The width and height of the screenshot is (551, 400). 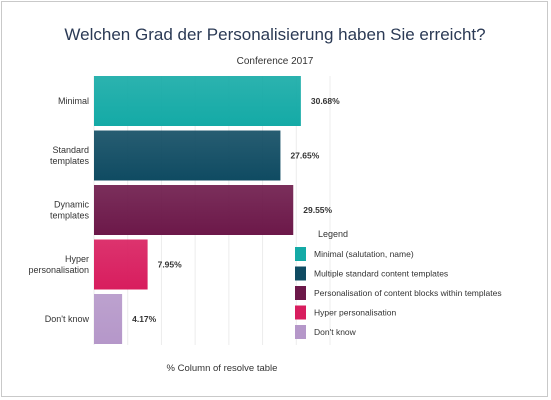 I want to click on category-label: Minimal, so click(x=73, y=101).